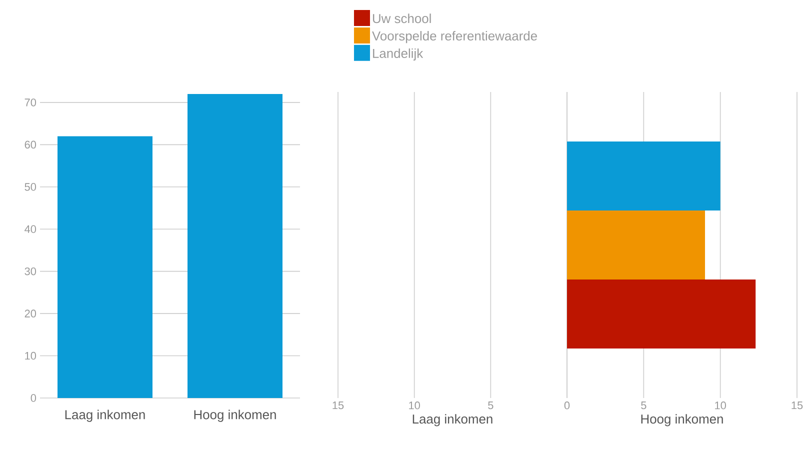  What do you see at coordinates (30, 102) in the screenshot?
I see `y-tick-label: 70` at bounding box center [30, 102].